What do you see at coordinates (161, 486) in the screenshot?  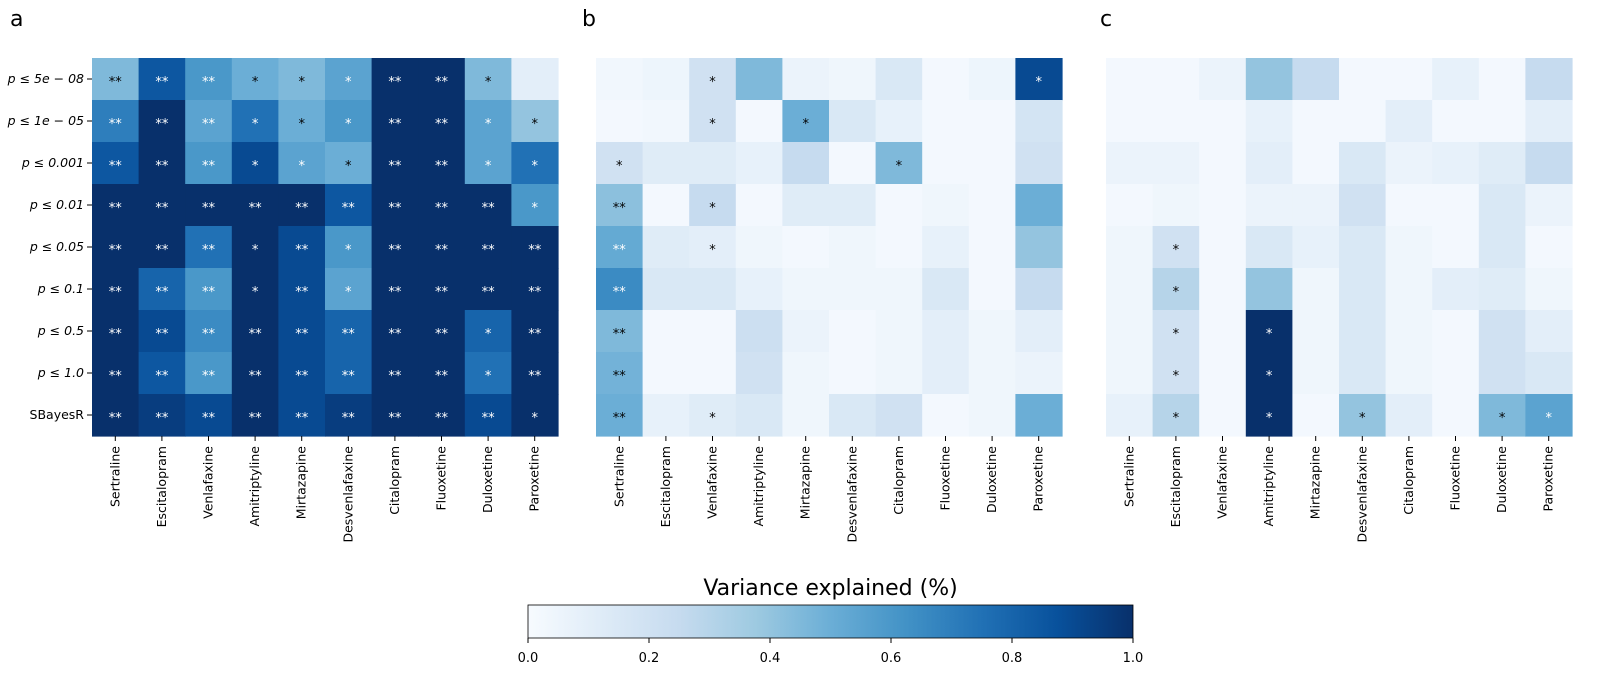 I see `x-tick-label: Escitalopram` at bounding box center [161, 486].